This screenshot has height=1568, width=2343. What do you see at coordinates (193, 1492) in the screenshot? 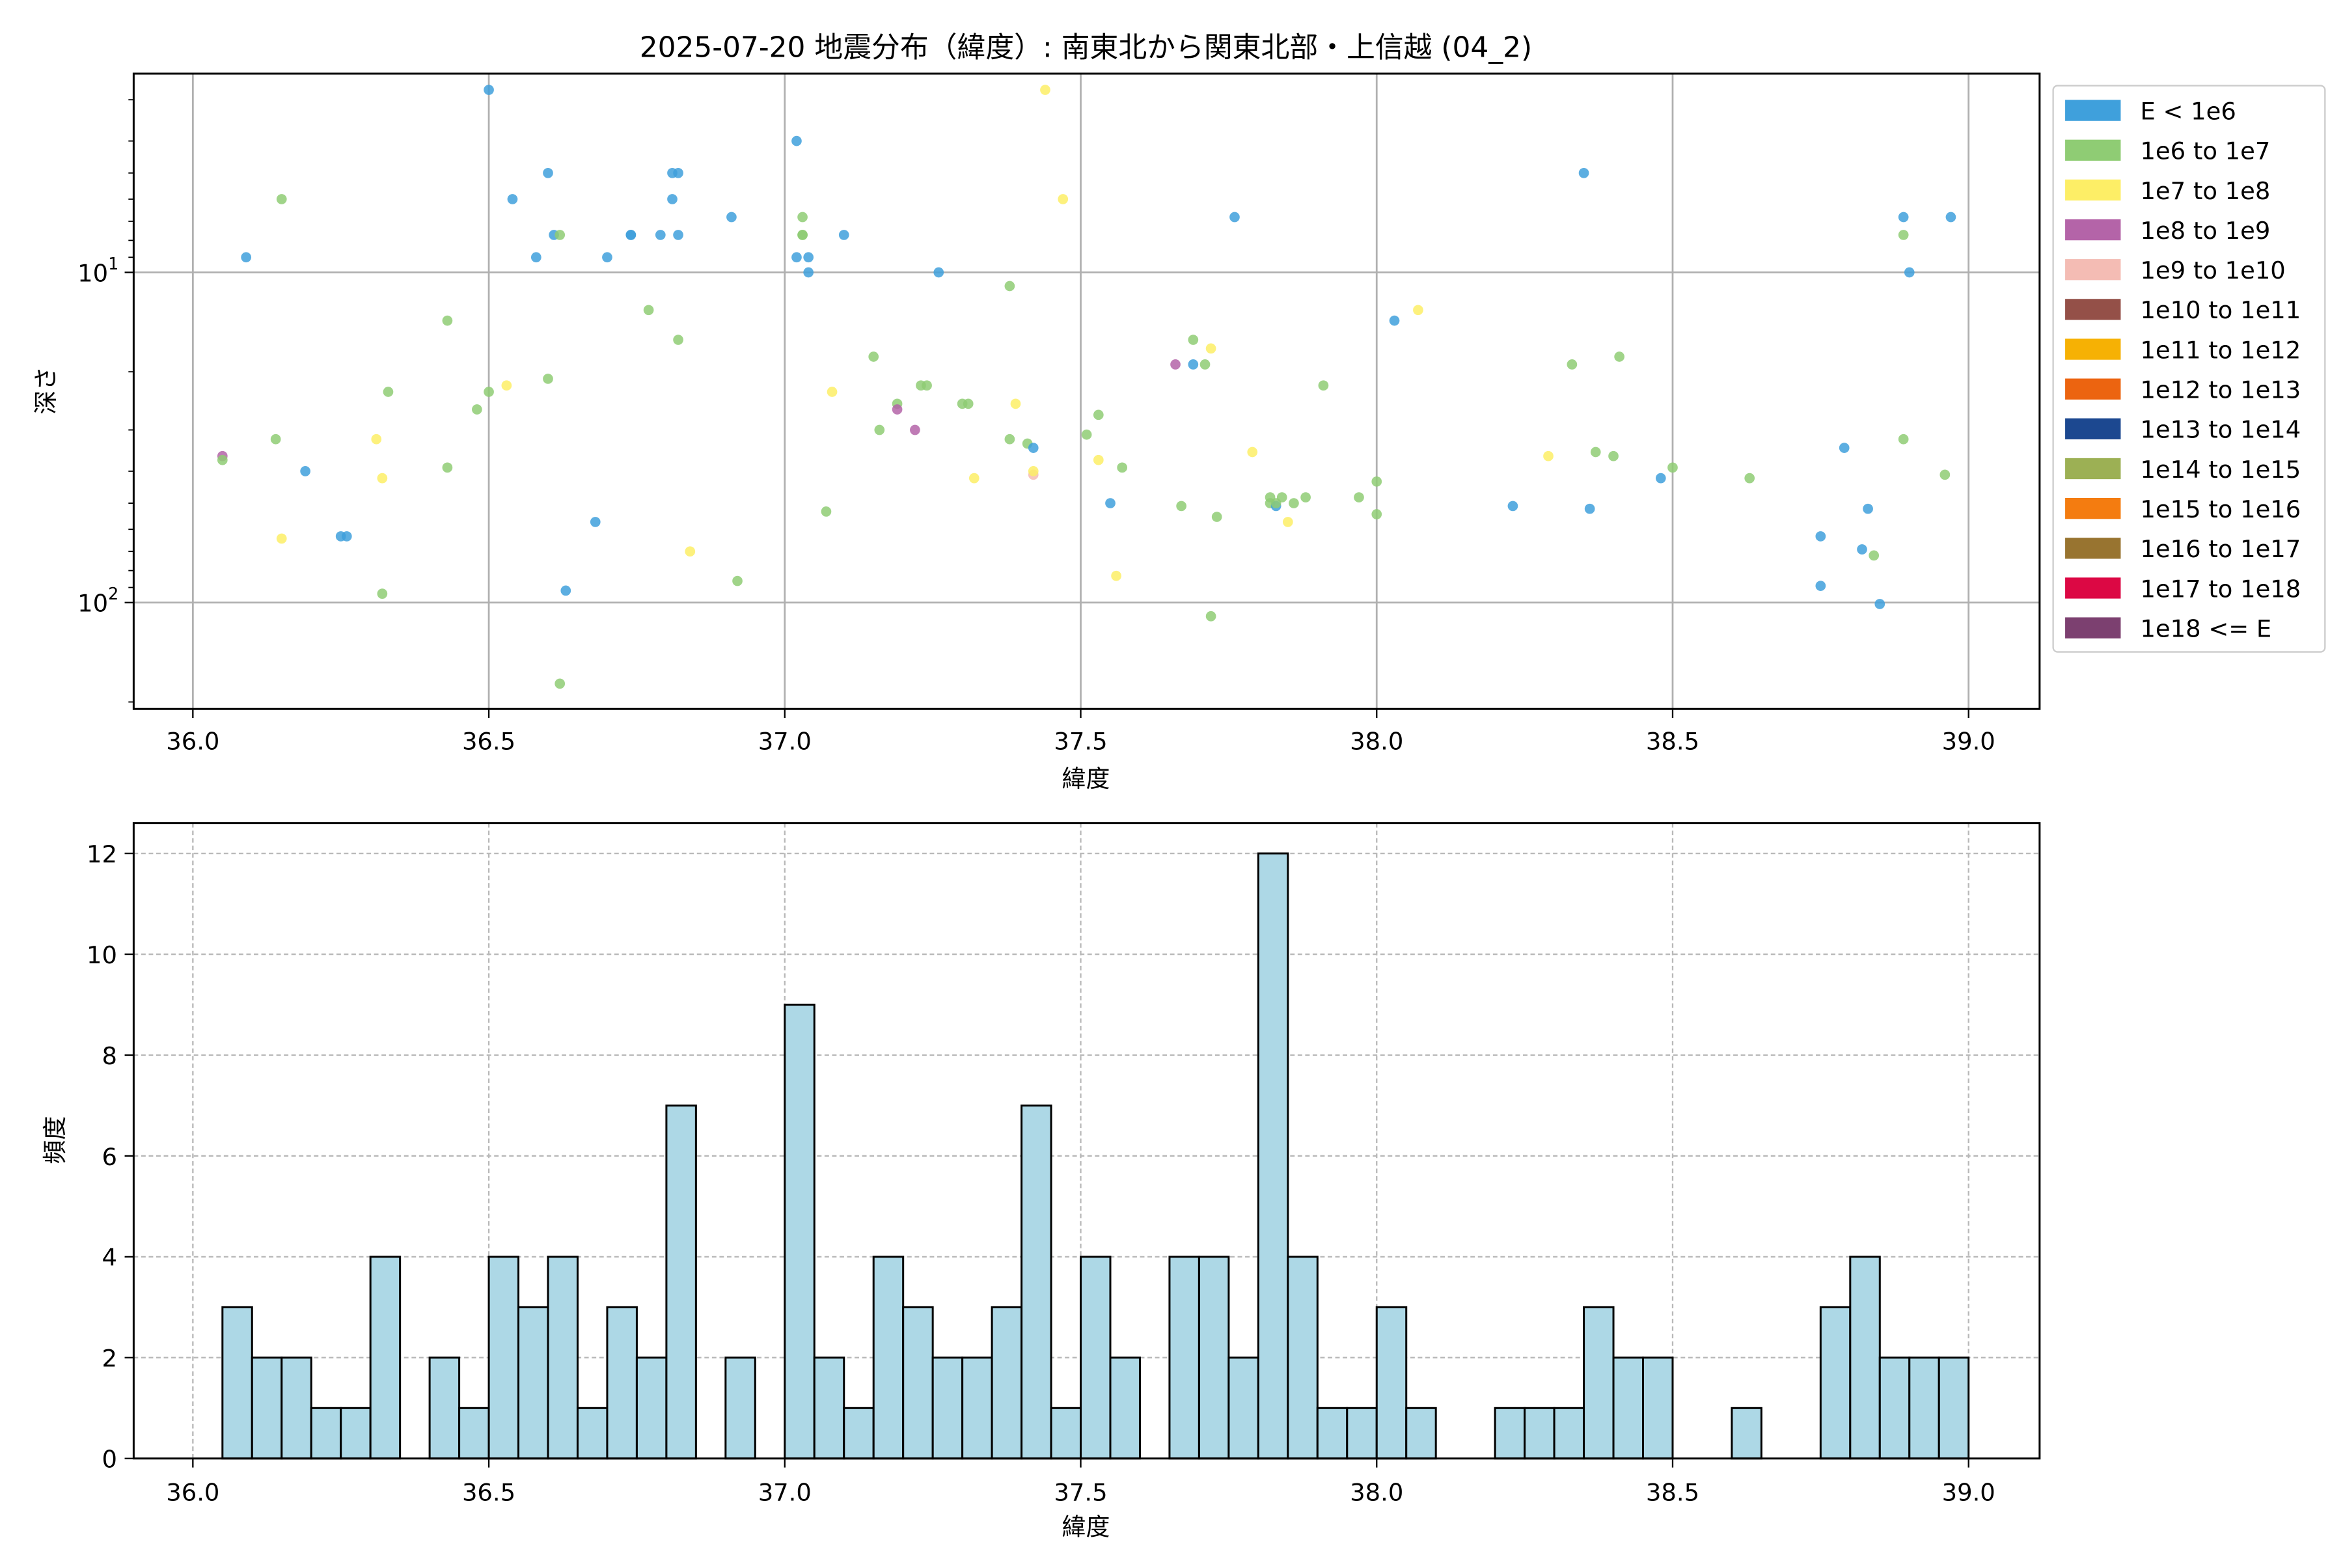
I see `histogram-x-tick-label: 36.0` at bounding box center [193, 1492].